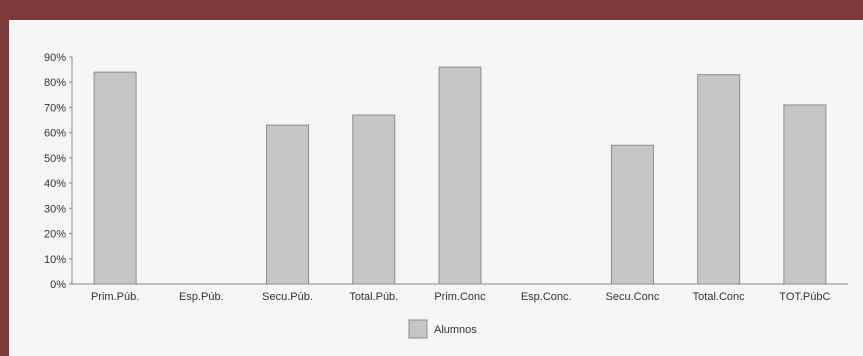 This screenshot has width=863, height=356. I want to click on y-tick-label: 60%, so click(55, 134).